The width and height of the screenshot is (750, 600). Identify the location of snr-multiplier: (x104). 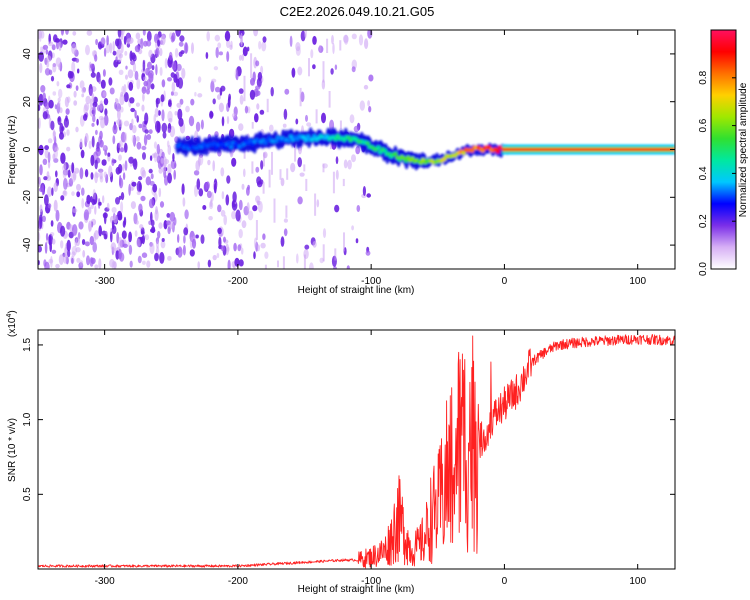
(12, 323).